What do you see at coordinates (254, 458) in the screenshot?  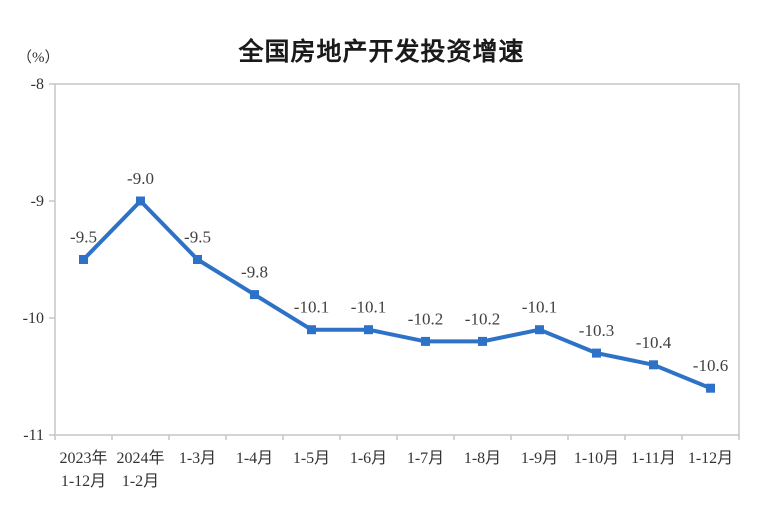 I see `svg-text: 1-4月` at bounding box center [254, 458].